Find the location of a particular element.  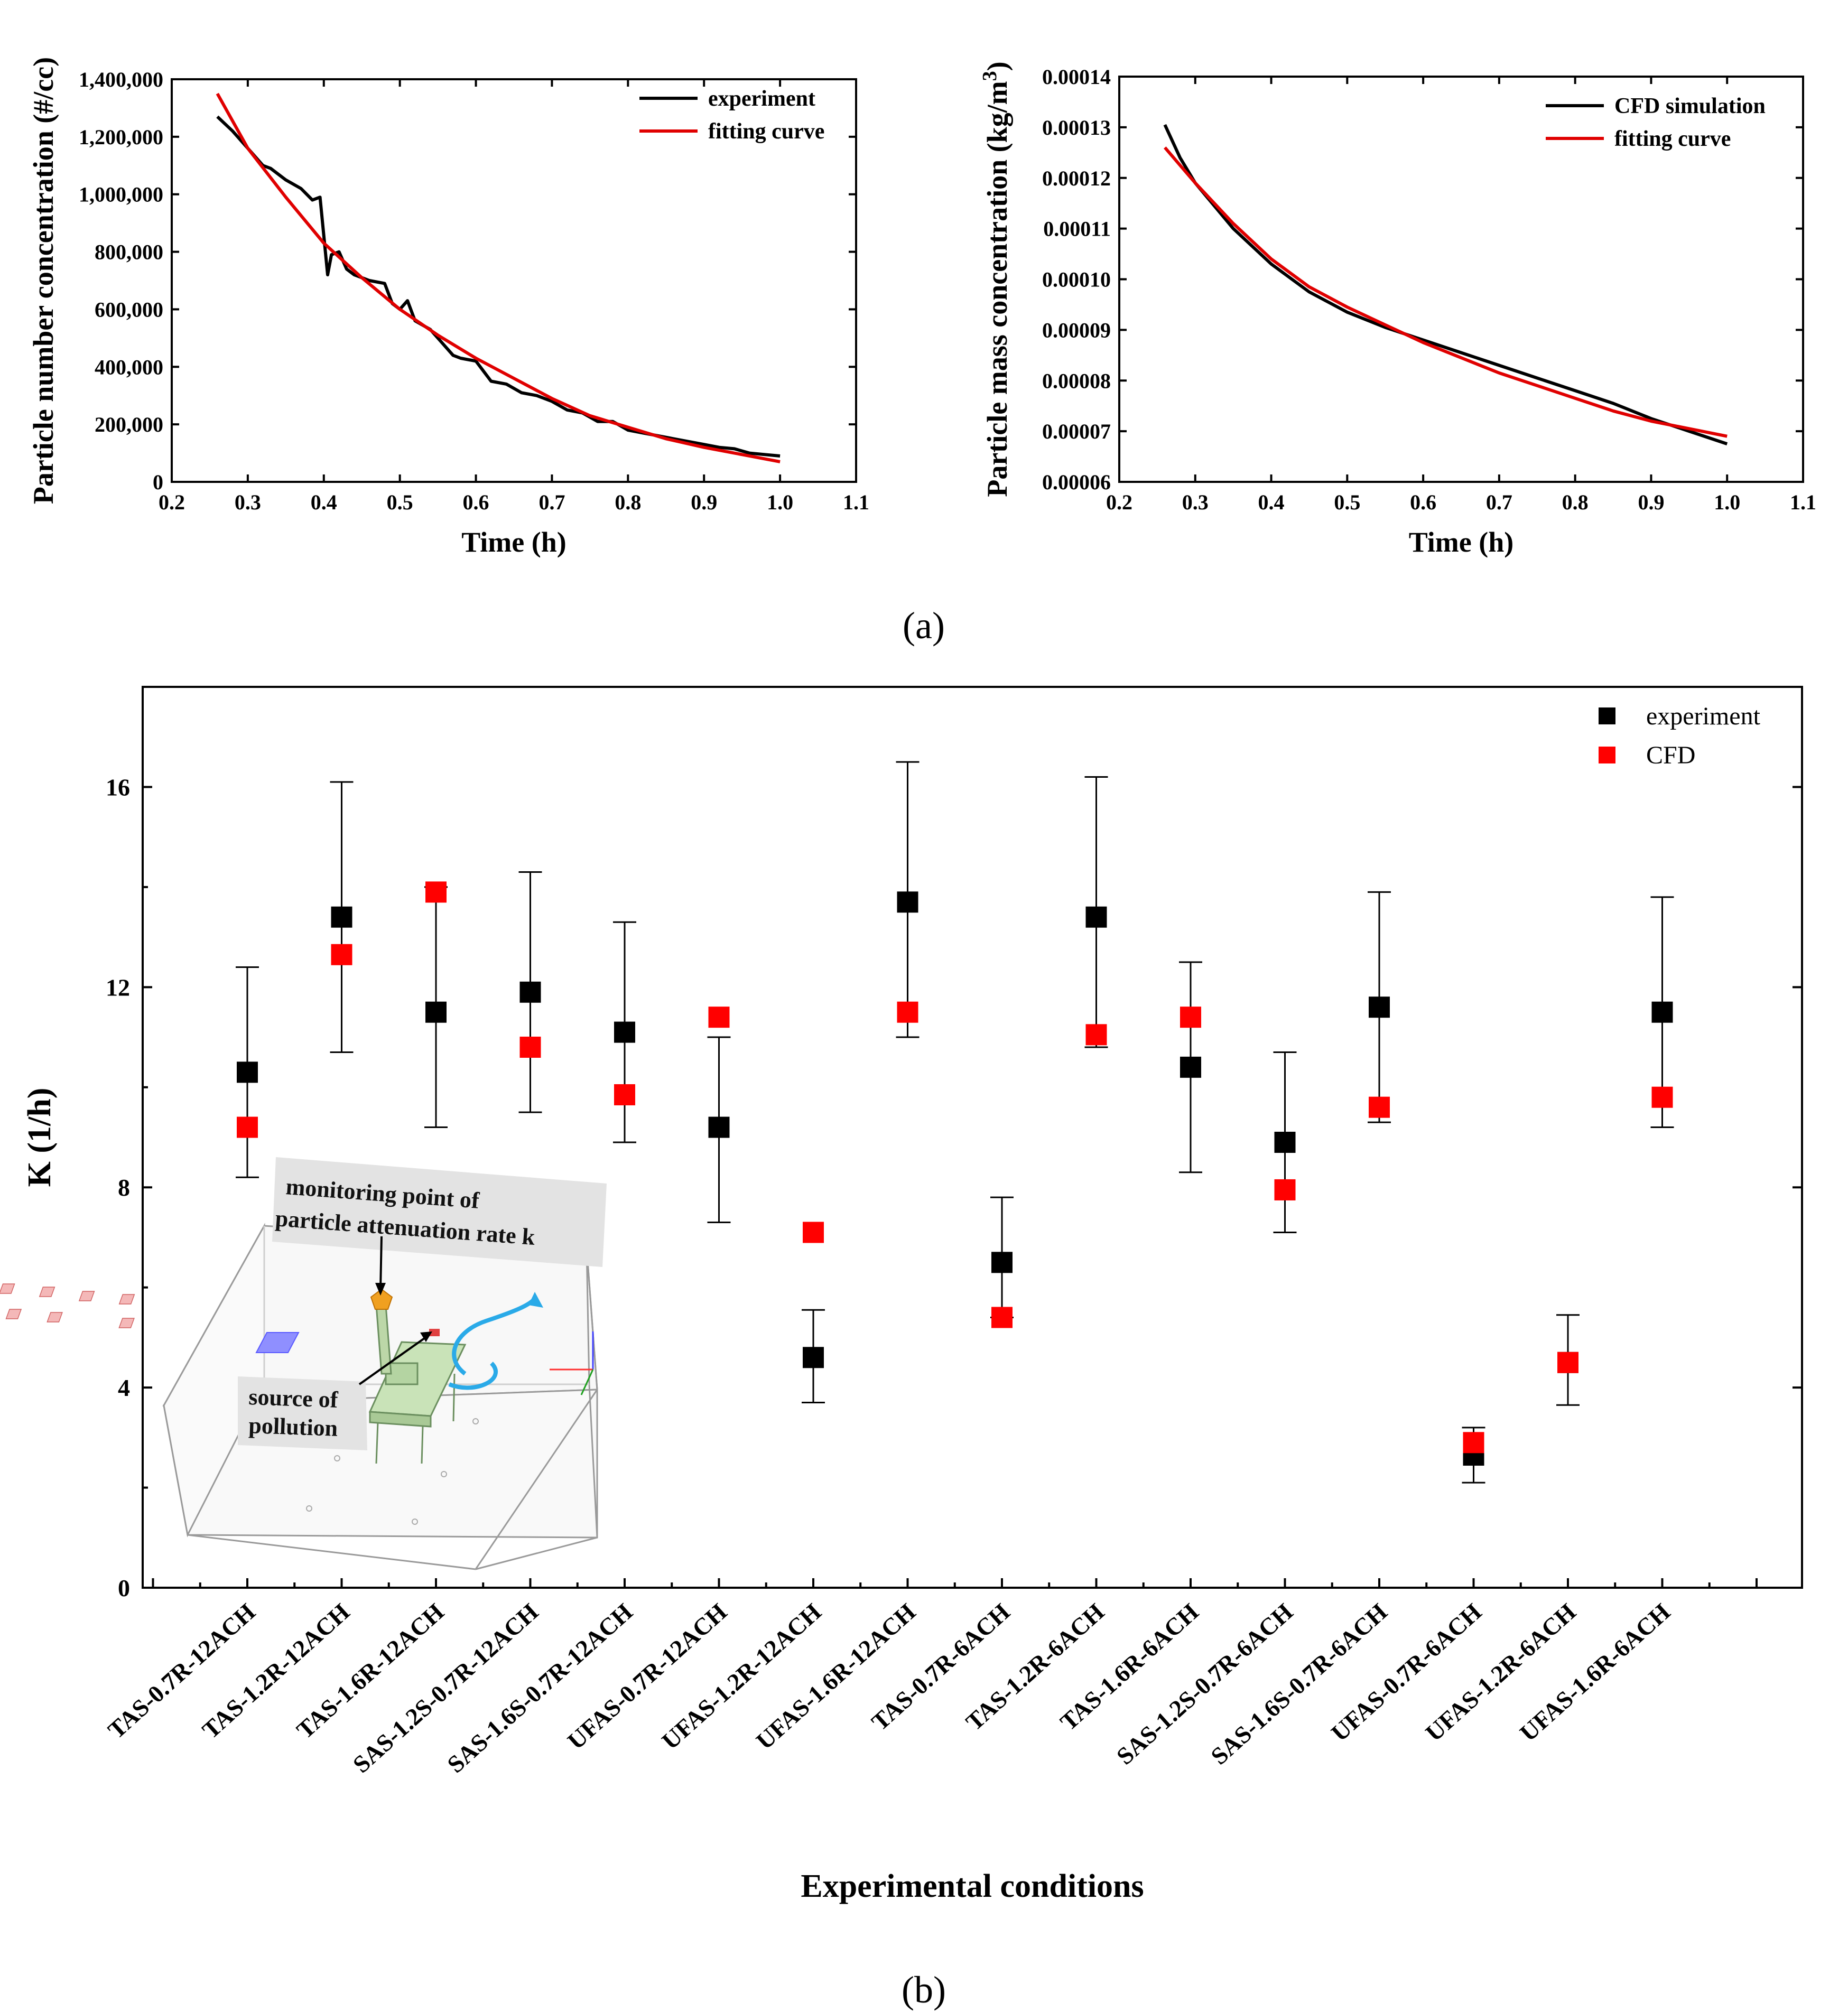

y-tick-label: 0.00009 is located at coordinates (1077, 330).